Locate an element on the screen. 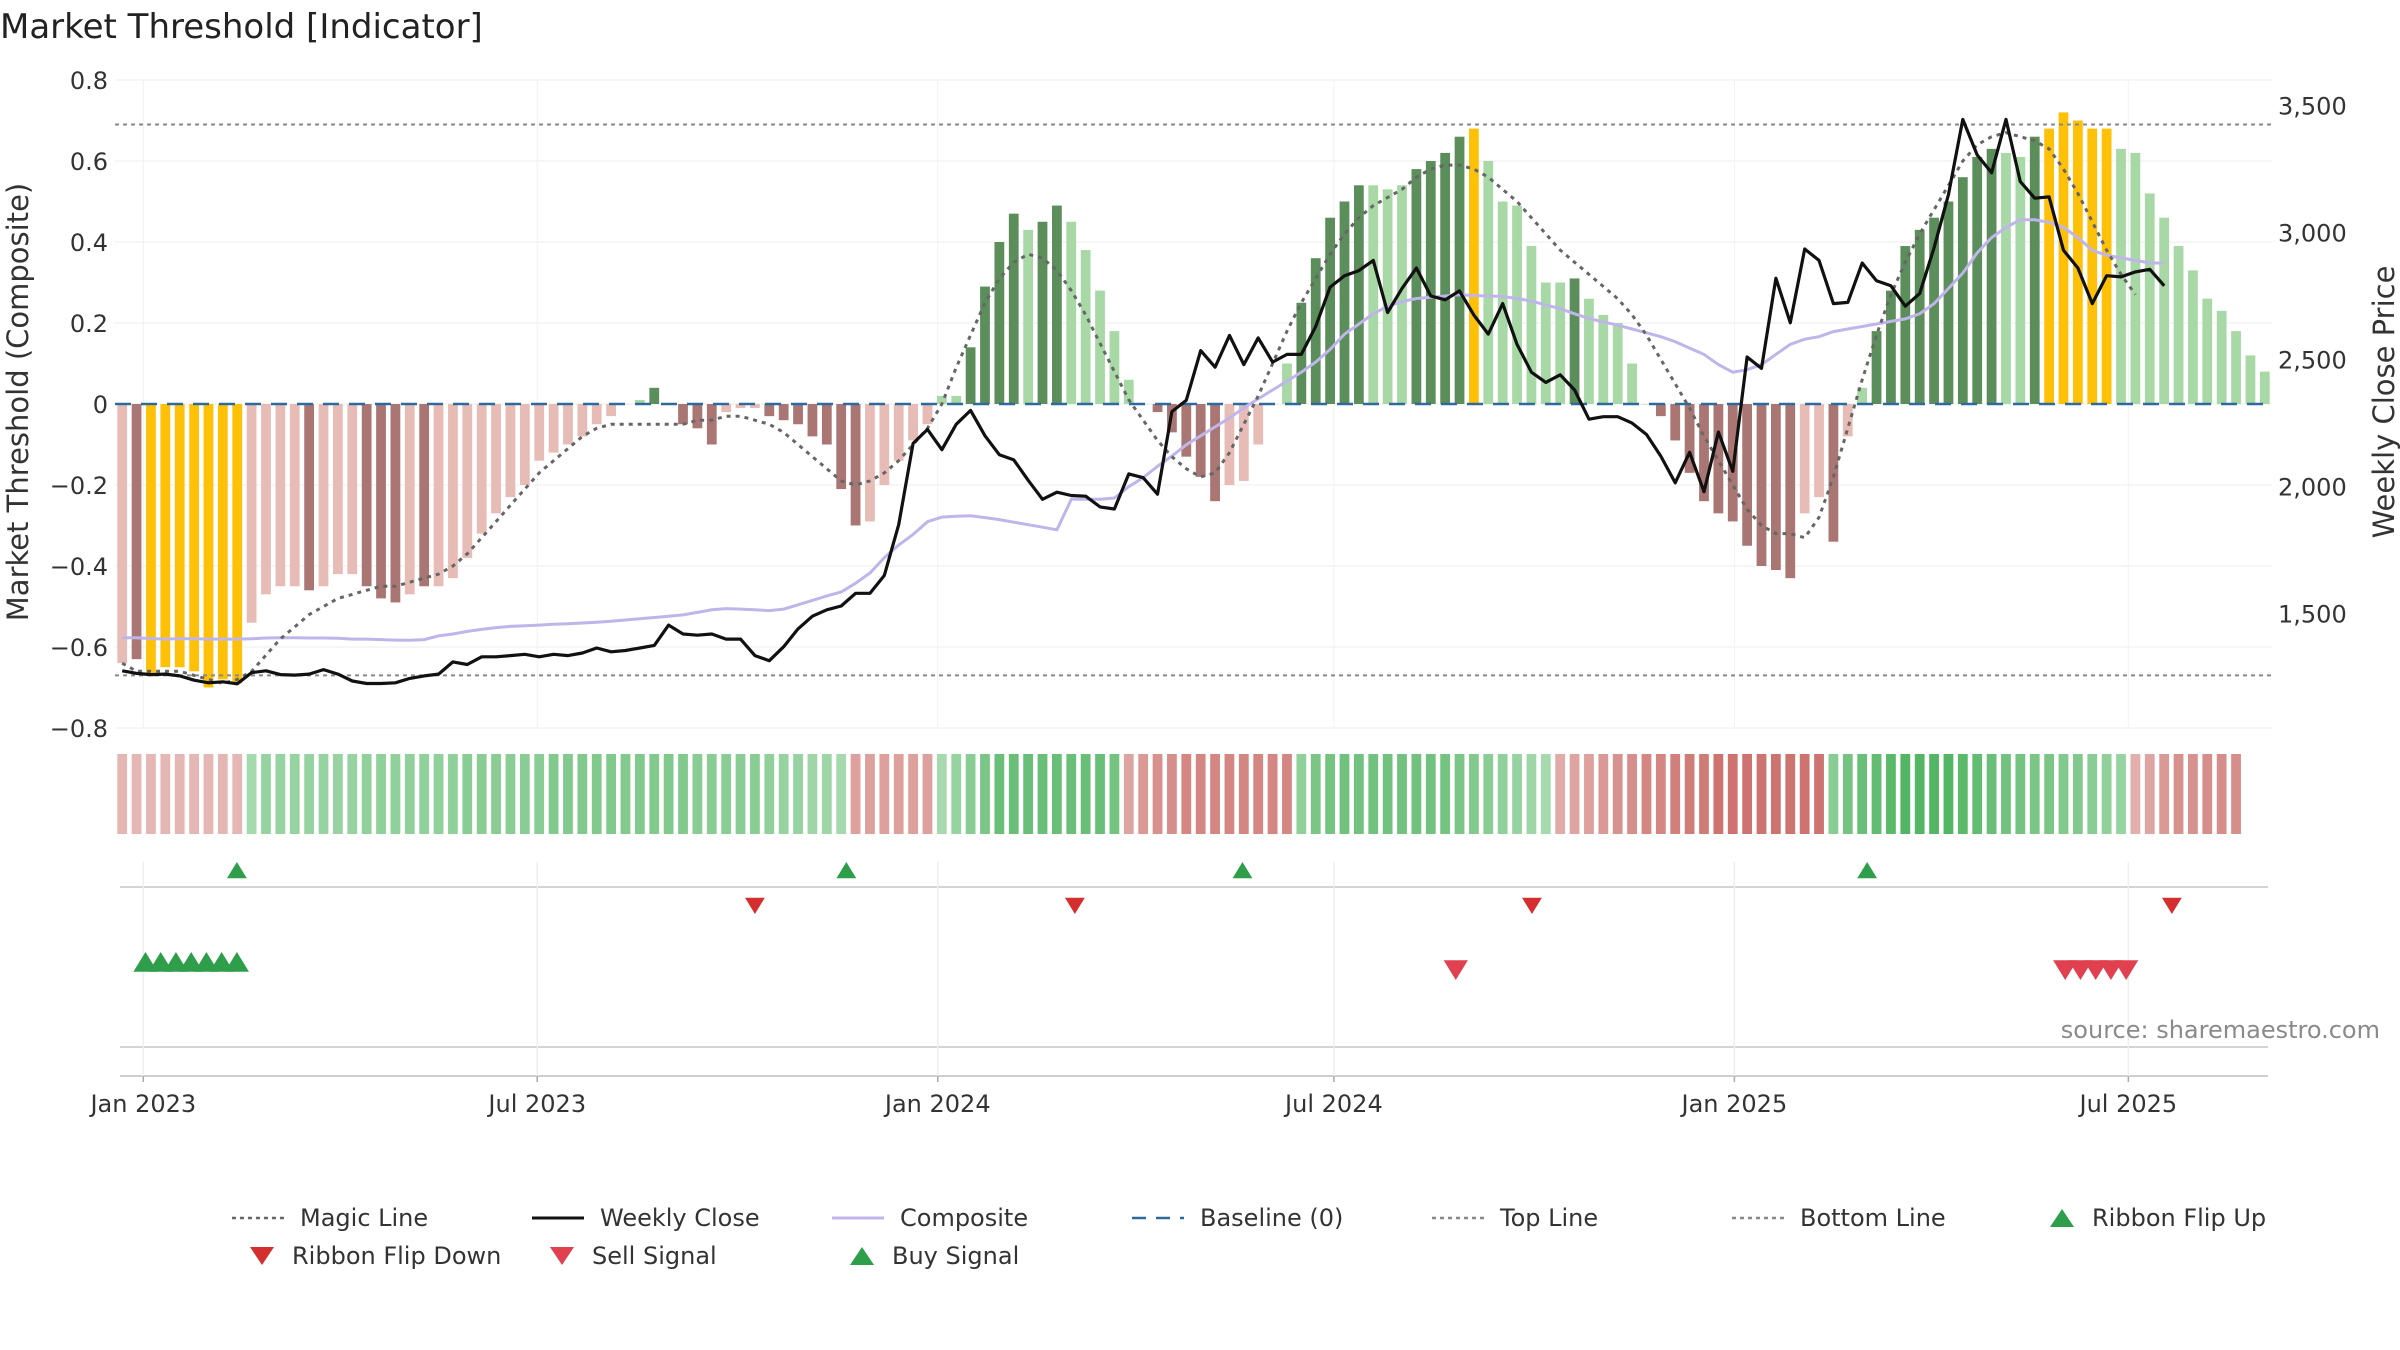 The width and height of the screenshot is (2400, 1350). y2-axis-ticks: 3,500 3,000 2,500 2,000 1,500 is located at coordinates (2312, 360).